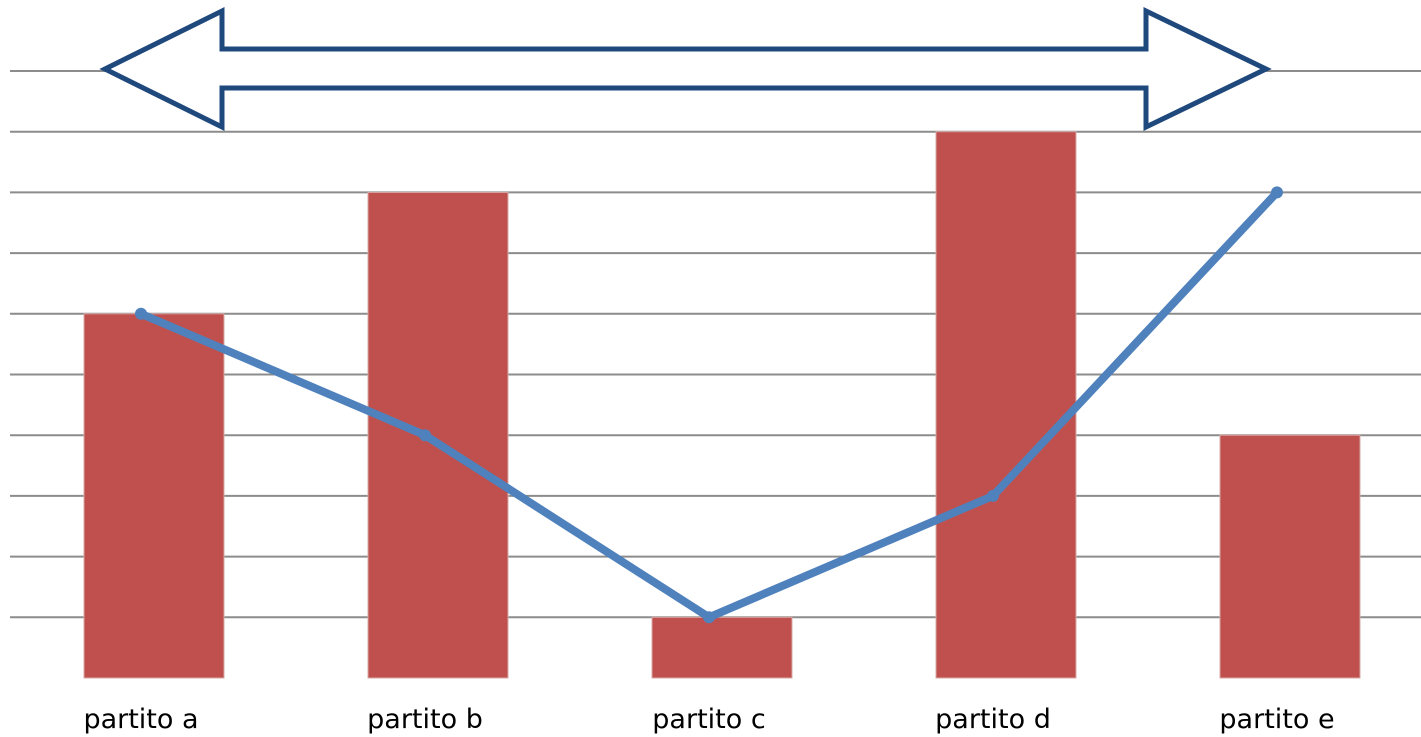 The height and width of the screenshot is (737, 1421). I want to click on bar-partito-d, so click(1006, 405).